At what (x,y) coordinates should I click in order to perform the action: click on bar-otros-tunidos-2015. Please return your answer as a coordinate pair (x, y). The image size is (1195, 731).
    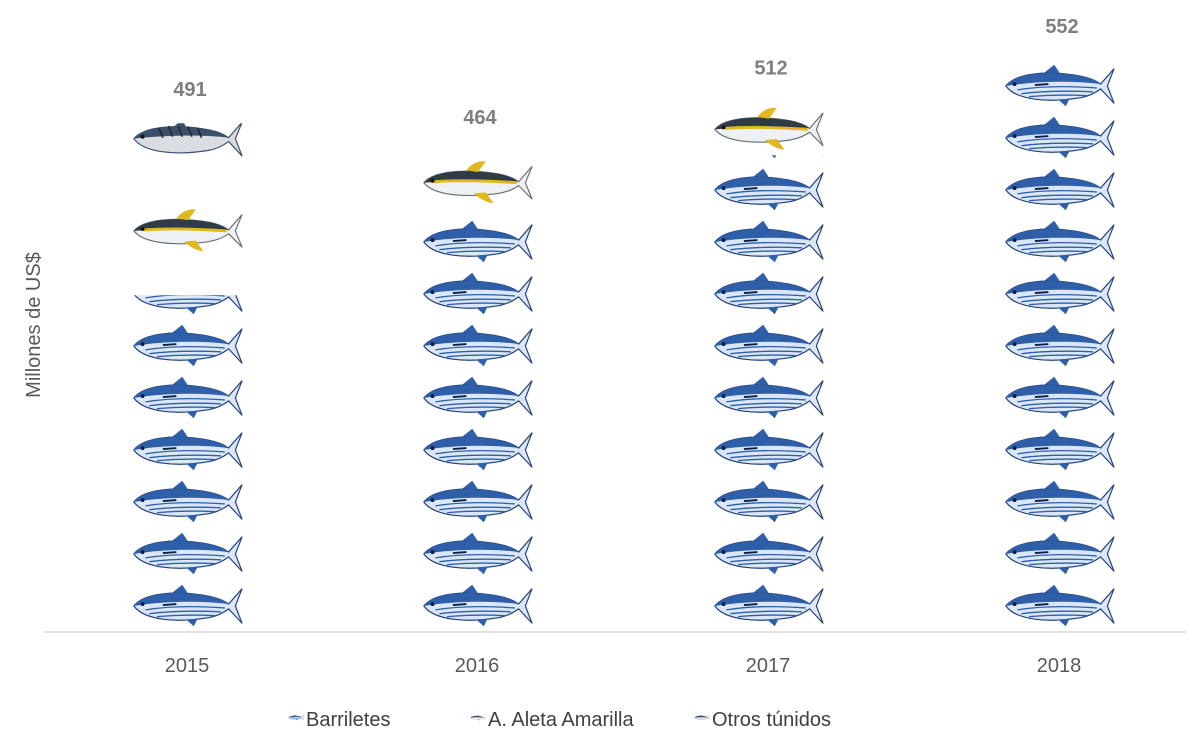
    Looking at the image, I should click on (188, 140).